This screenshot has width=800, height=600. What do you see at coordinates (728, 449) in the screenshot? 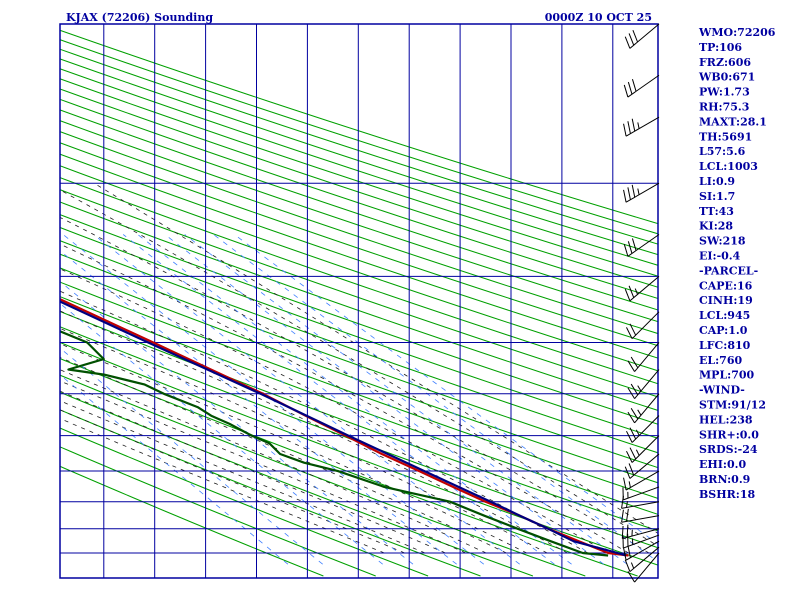
I see `index-entry: SRDS:-24` at bounding box center [728, 449].